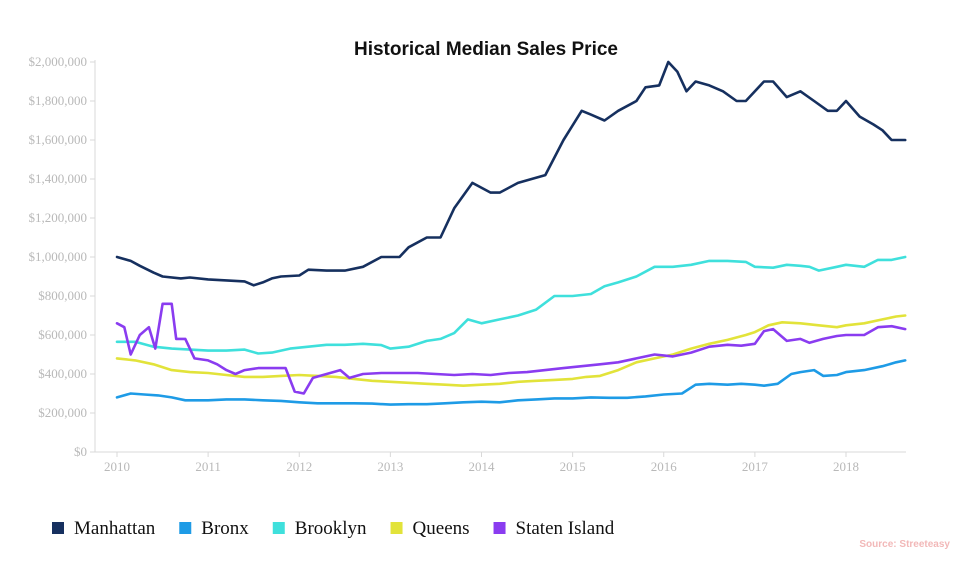 The image size is (980, 570). I want to click on y-tick-label: $200,000, so click(62, 412).